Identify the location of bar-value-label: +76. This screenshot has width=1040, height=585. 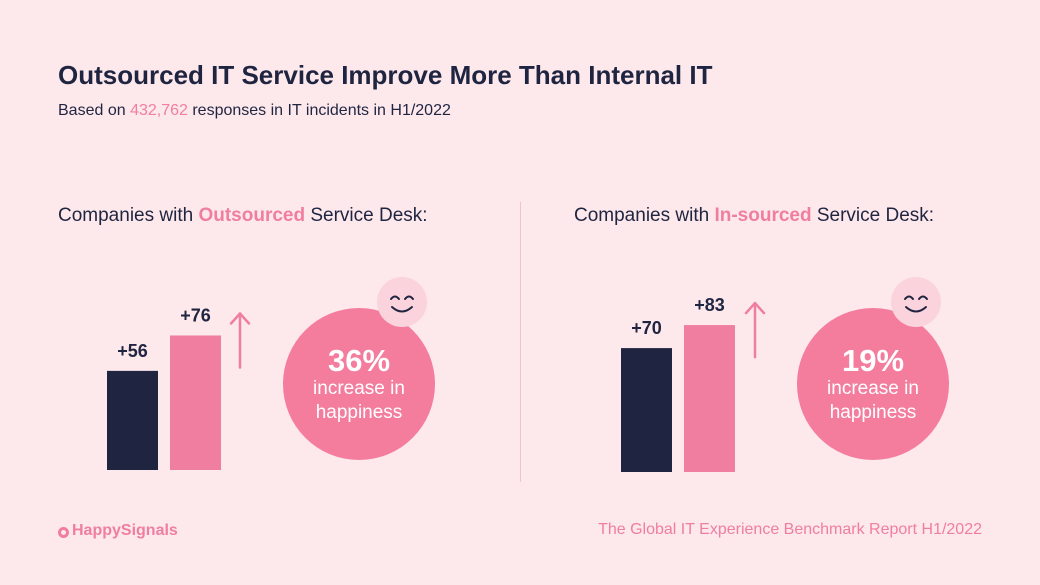
(195, 315).